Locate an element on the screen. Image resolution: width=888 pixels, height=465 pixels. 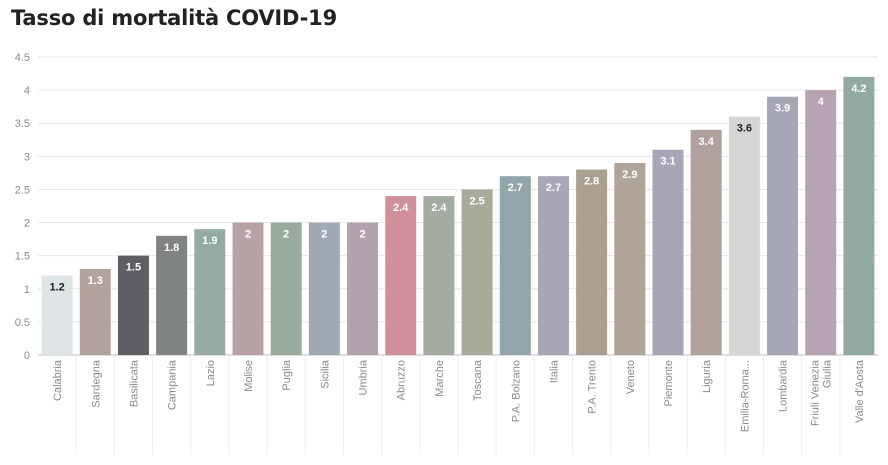
x-tick-label-line: Umbria is located at coordinates (364, 377).